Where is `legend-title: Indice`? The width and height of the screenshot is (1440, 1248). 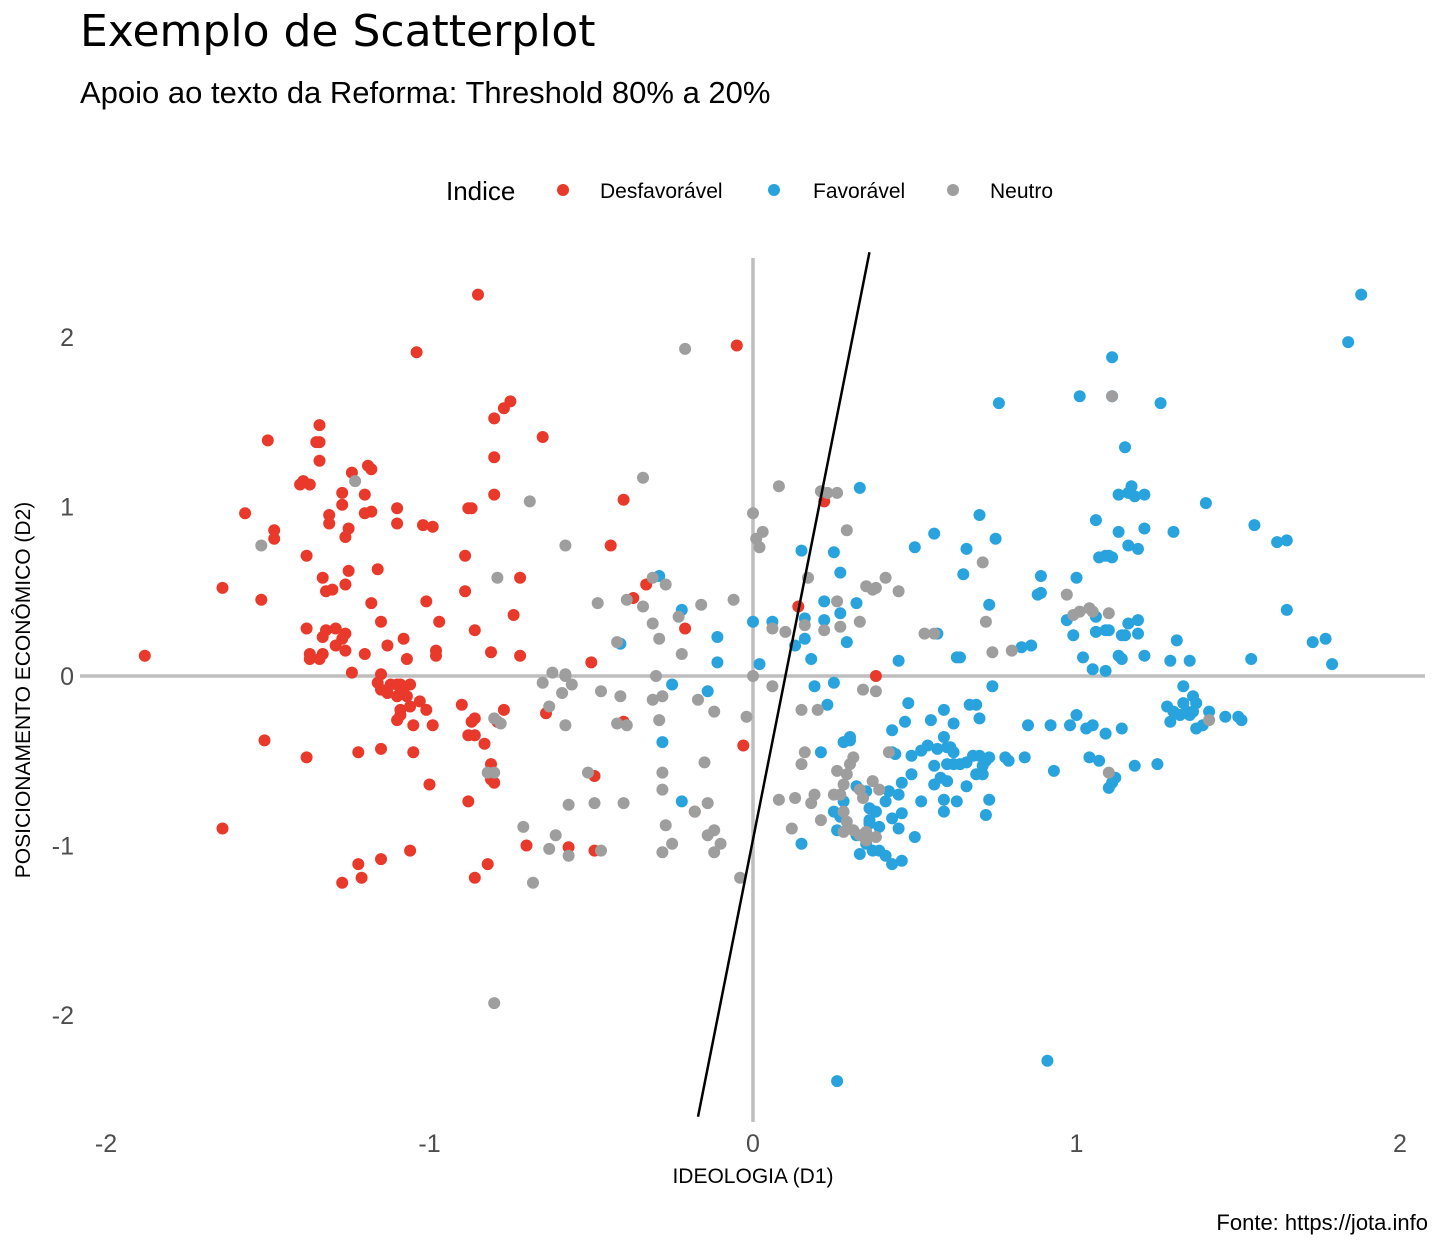
legend-title: Indice is located at coordinates (480, 191).